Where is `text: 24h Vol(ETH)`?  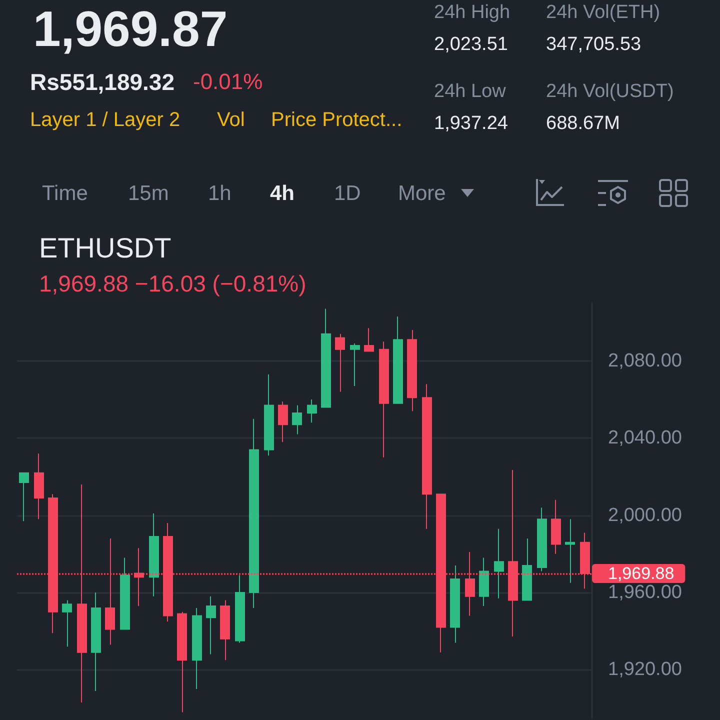 text: 24h Vol(ETH) is located at coordinates (603, 12).